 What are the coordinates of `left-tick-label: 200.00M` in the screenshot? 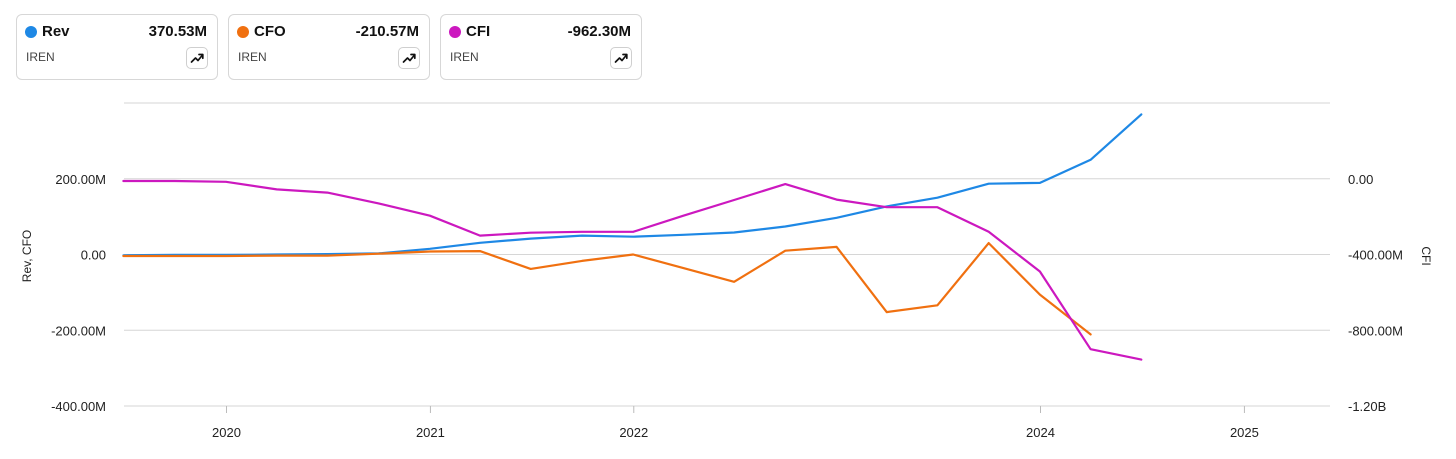 It's located at (80, 179).